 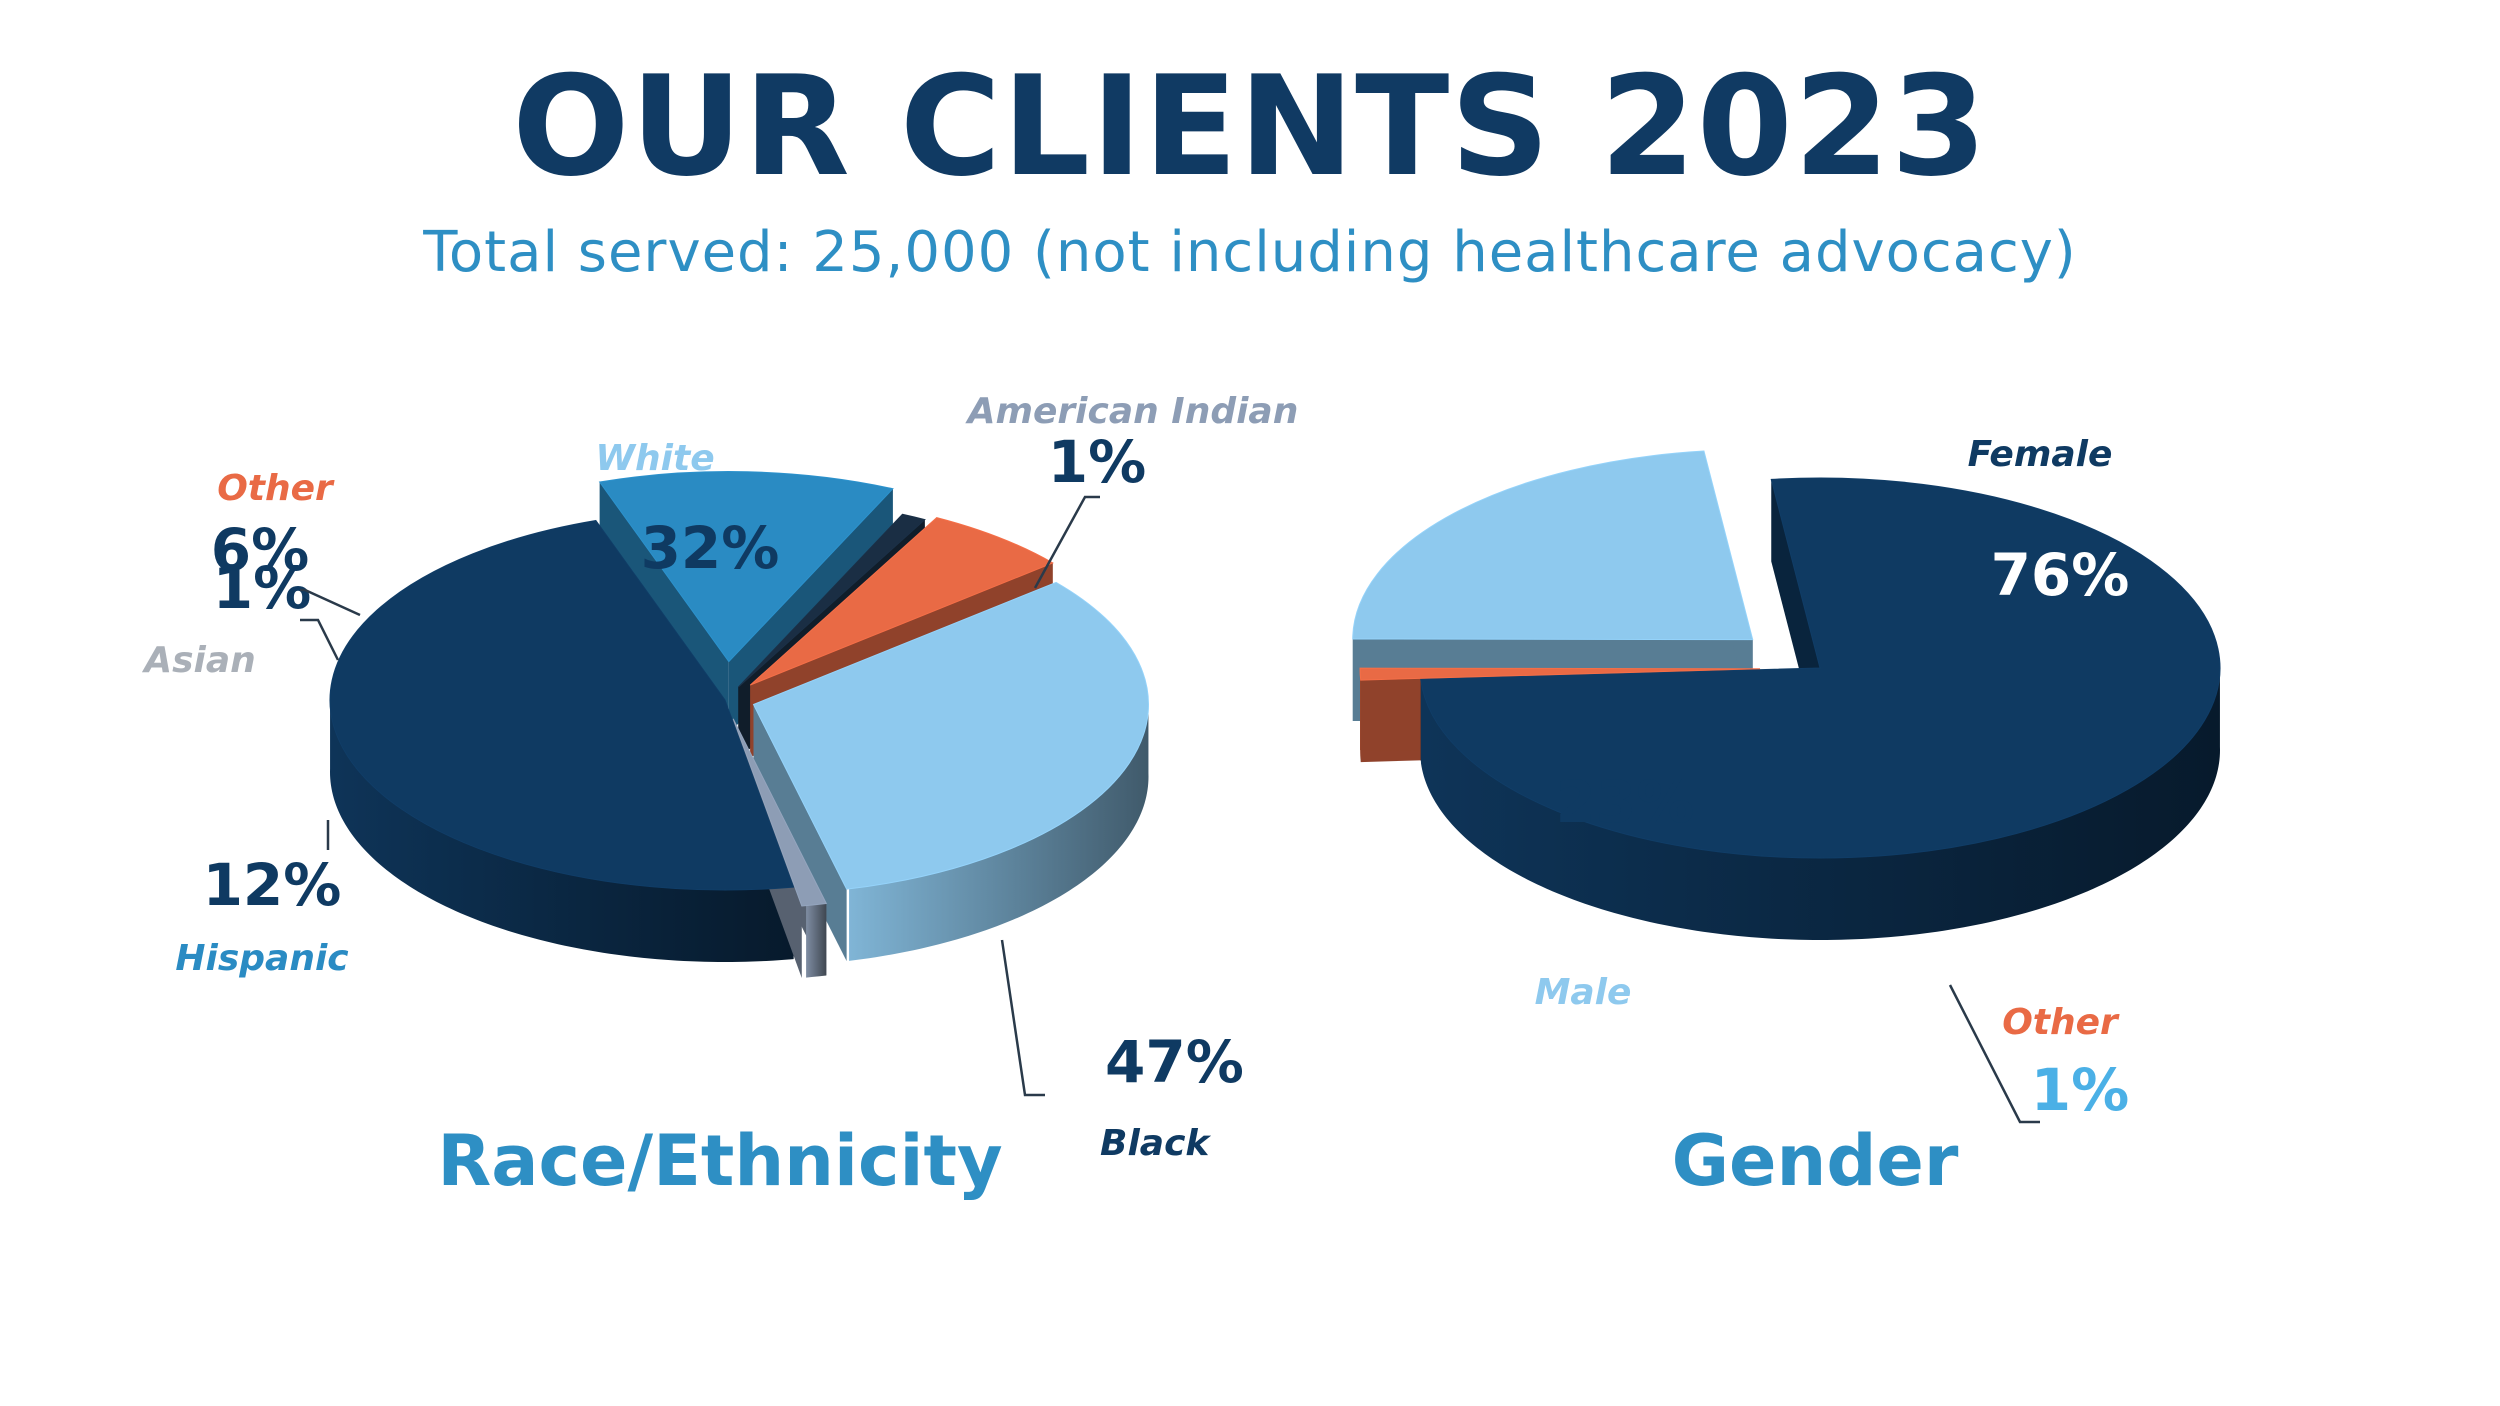 What do you see at coordinates (1820, 802) in the screenshot?
I see `female-side-wall` at bounding box center [1820, 802].